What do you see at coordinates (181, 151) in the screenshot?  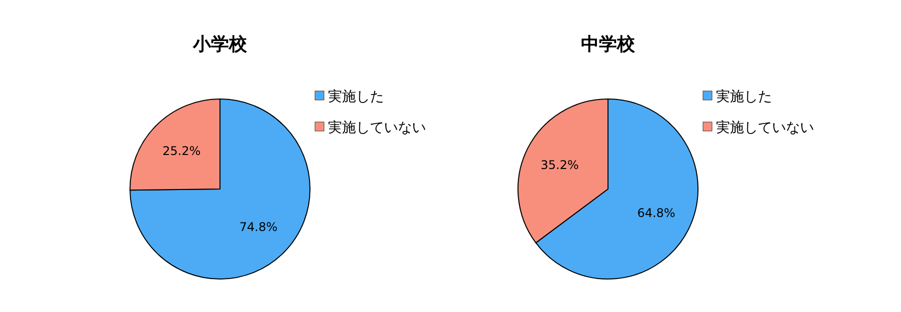 I see `data-label: 25.2%` at bounding box center [181, 151].